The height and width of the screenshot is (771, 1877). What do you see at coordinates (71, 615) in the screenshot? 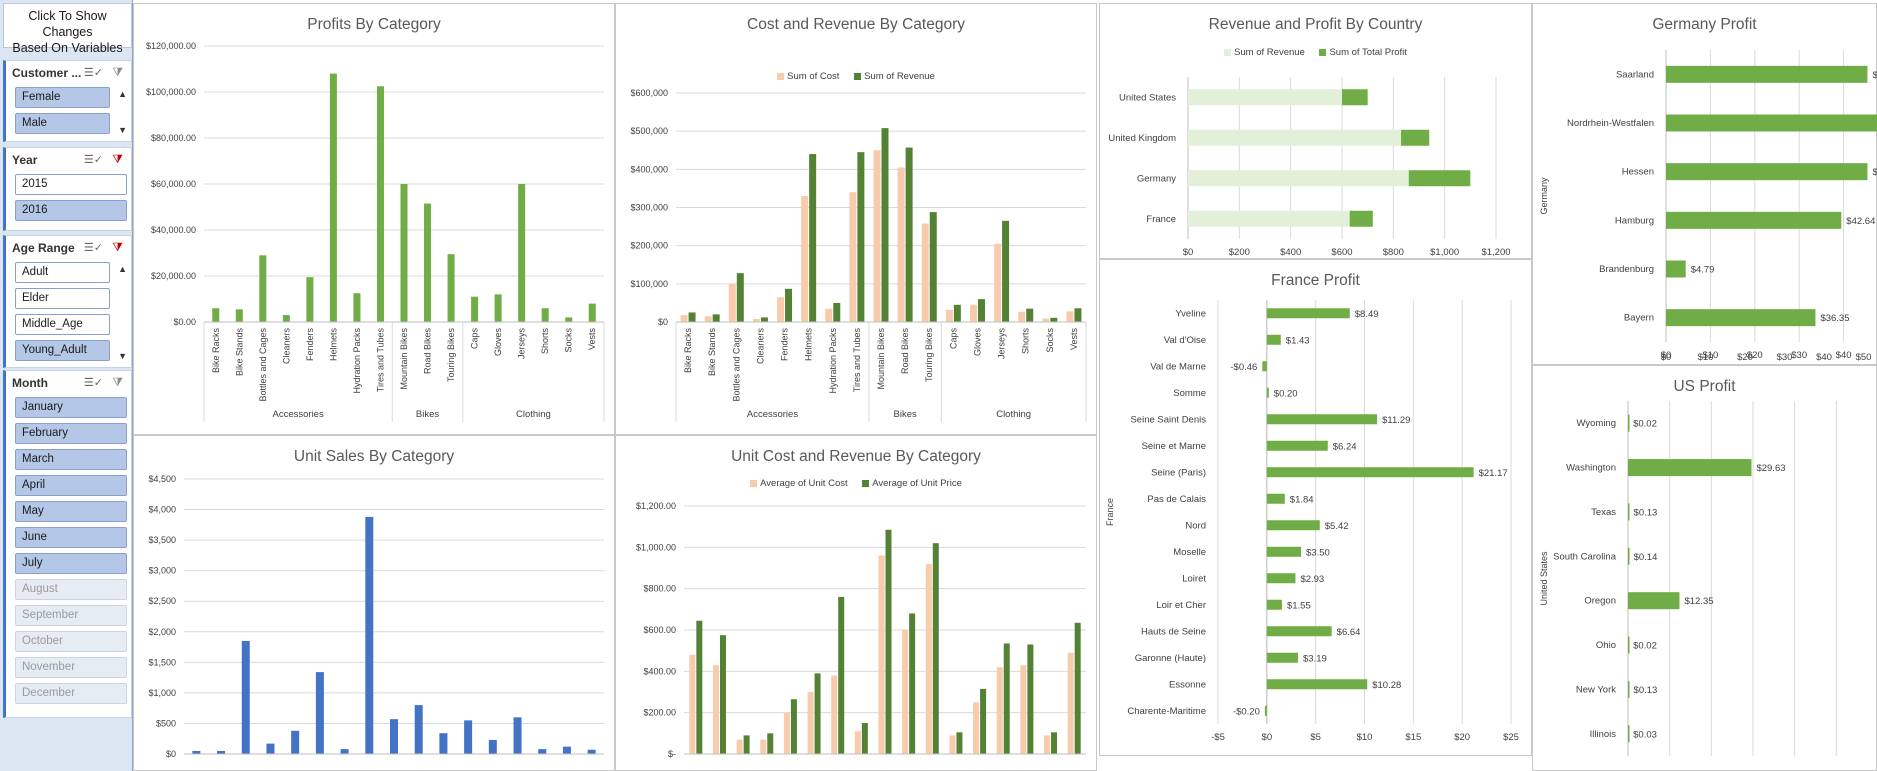
I see `month-item-september: September` at bounding box center [71, 615].